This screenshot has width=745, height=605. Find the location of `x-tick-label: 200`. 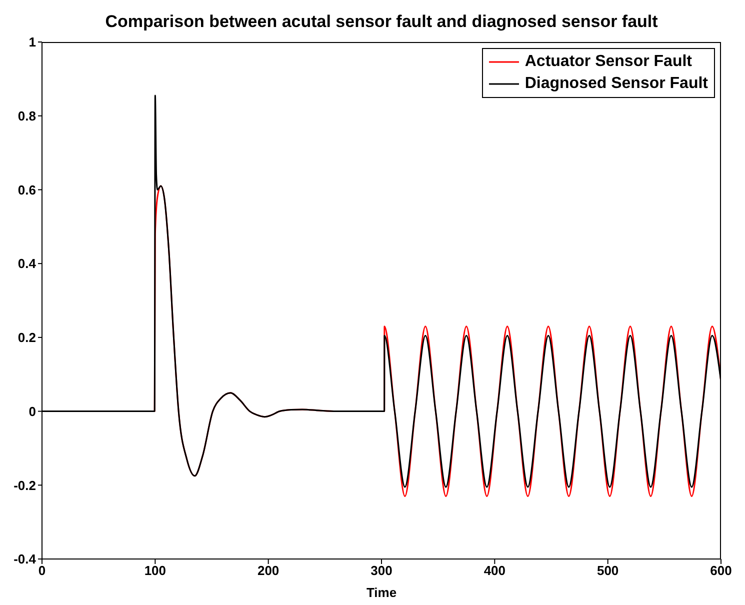

x-tick-label: 200 is located at coordinates (268, 570).